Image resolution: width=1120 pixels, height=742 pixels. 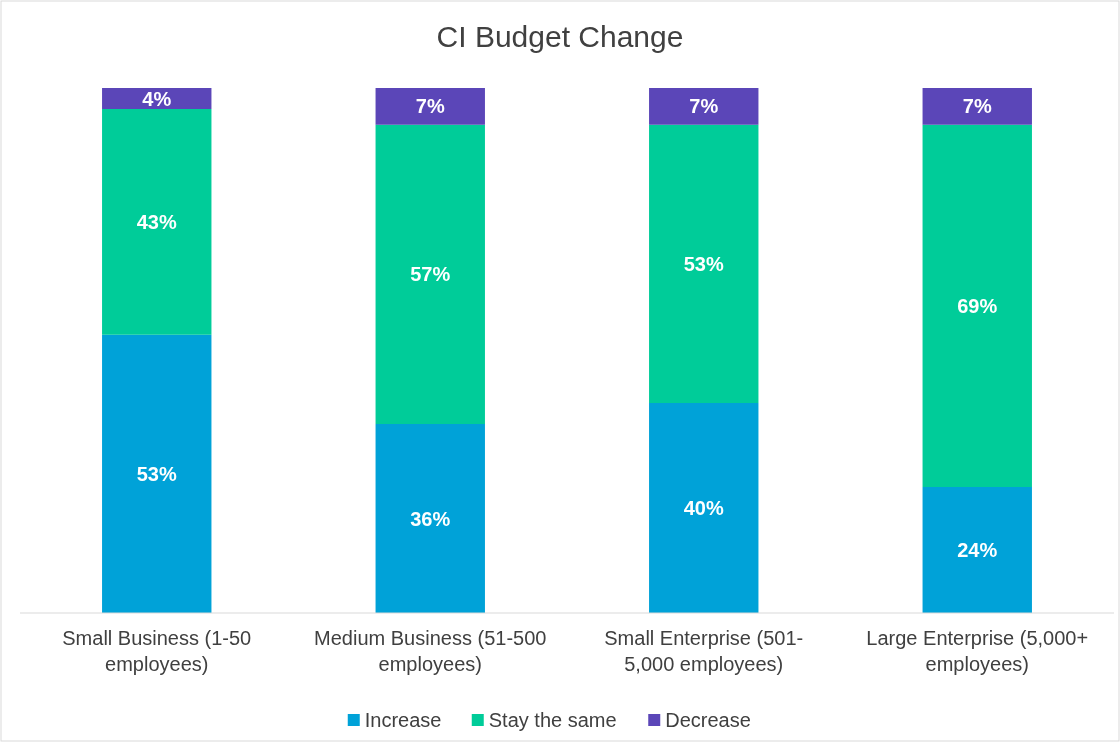 I want to click on x-tick-label: Large Enterprise (5,000+ employees), so click(x=977, y=651).